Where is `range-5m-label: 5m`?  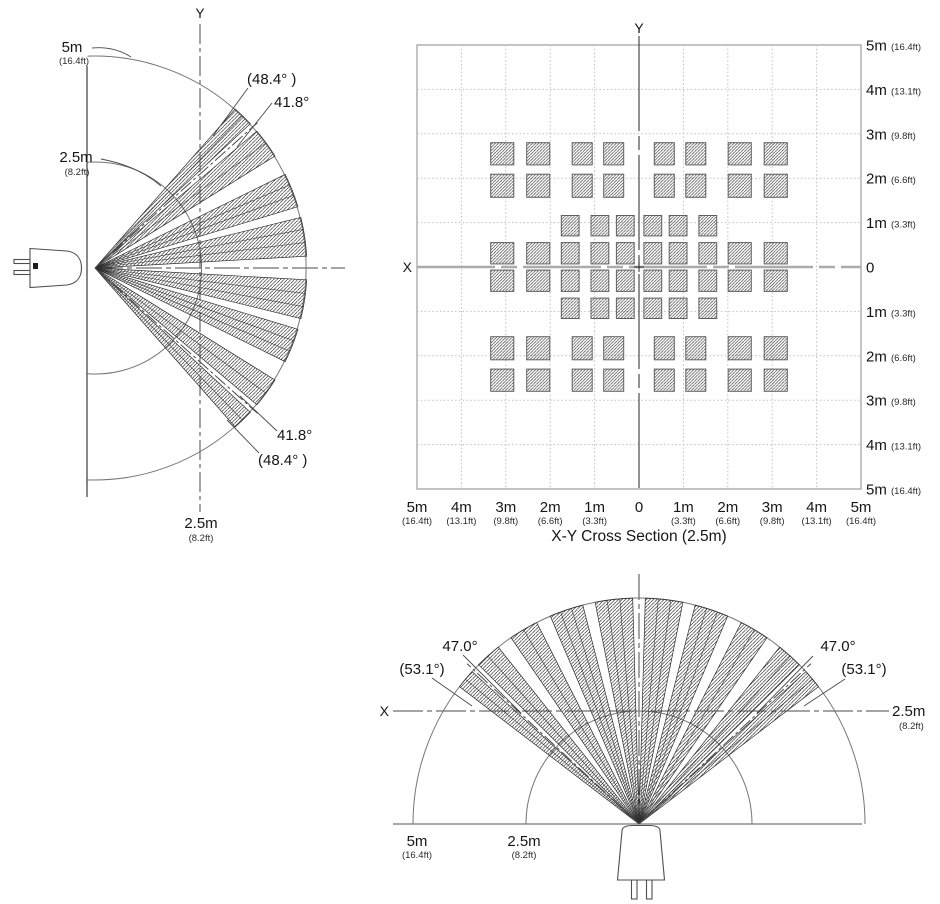 range-5m-label: 5m is located at coordinates (72, 47).